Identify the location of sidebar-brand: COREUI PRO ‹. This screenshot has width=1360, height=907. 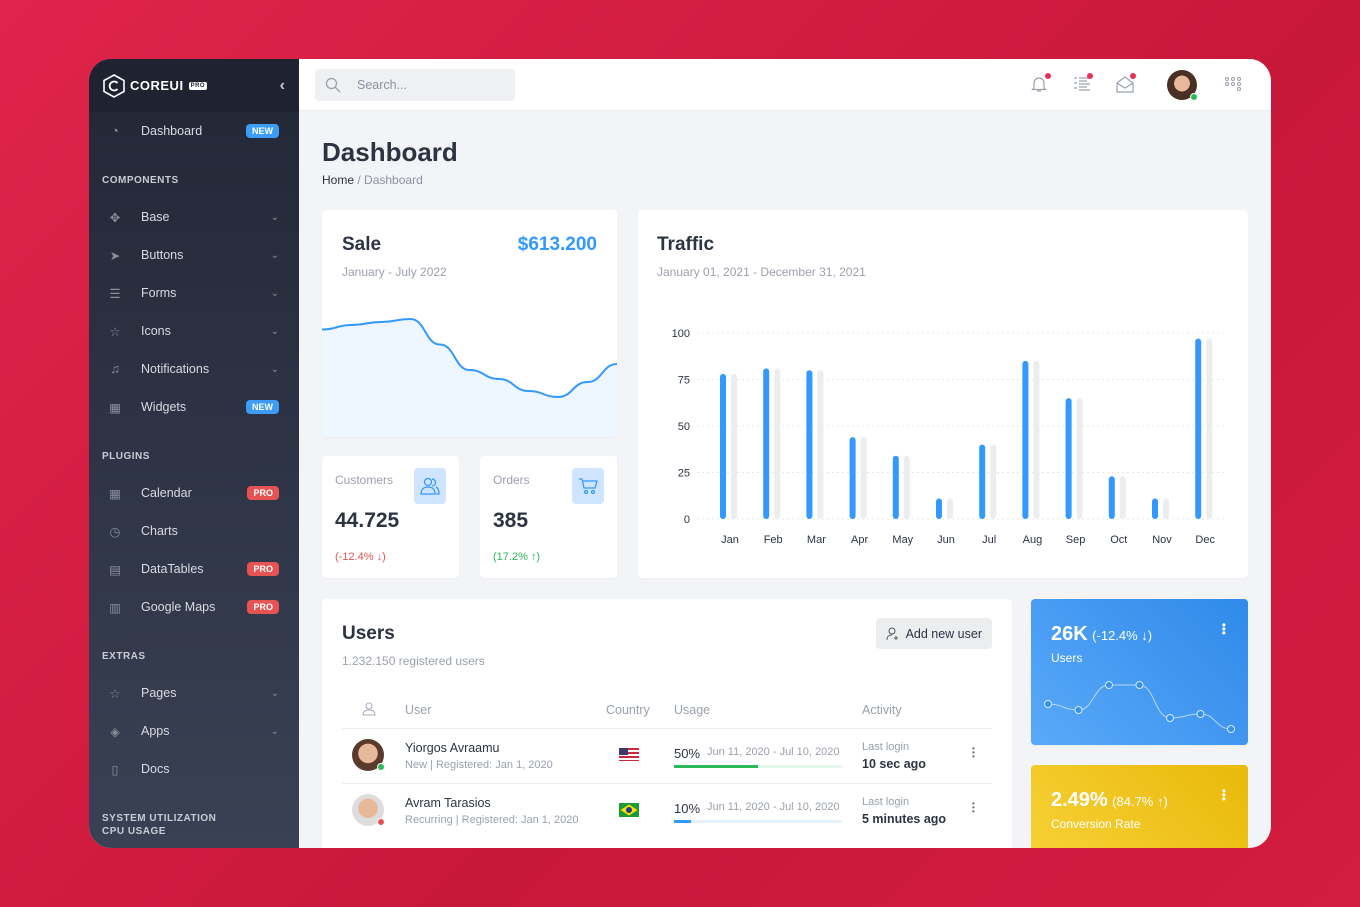
(194, 85).